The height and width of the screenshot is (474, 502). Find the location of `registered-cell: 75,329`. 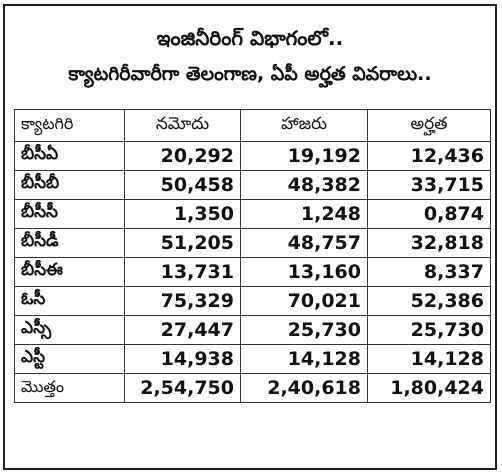

registered-cell: 75,329 is located at coordinates (182, 301).